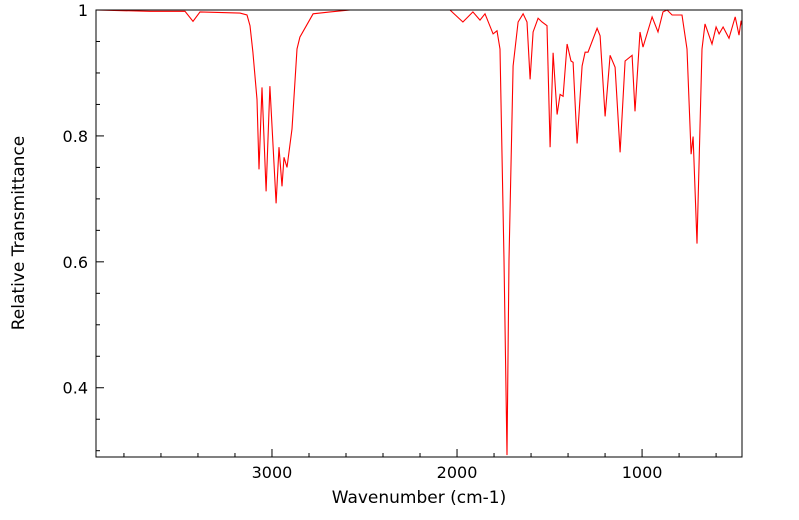  Describe the element at coordinates (19, 233) in the screenshot. I see `y-axis-label: Relative Transmittance` at that location.